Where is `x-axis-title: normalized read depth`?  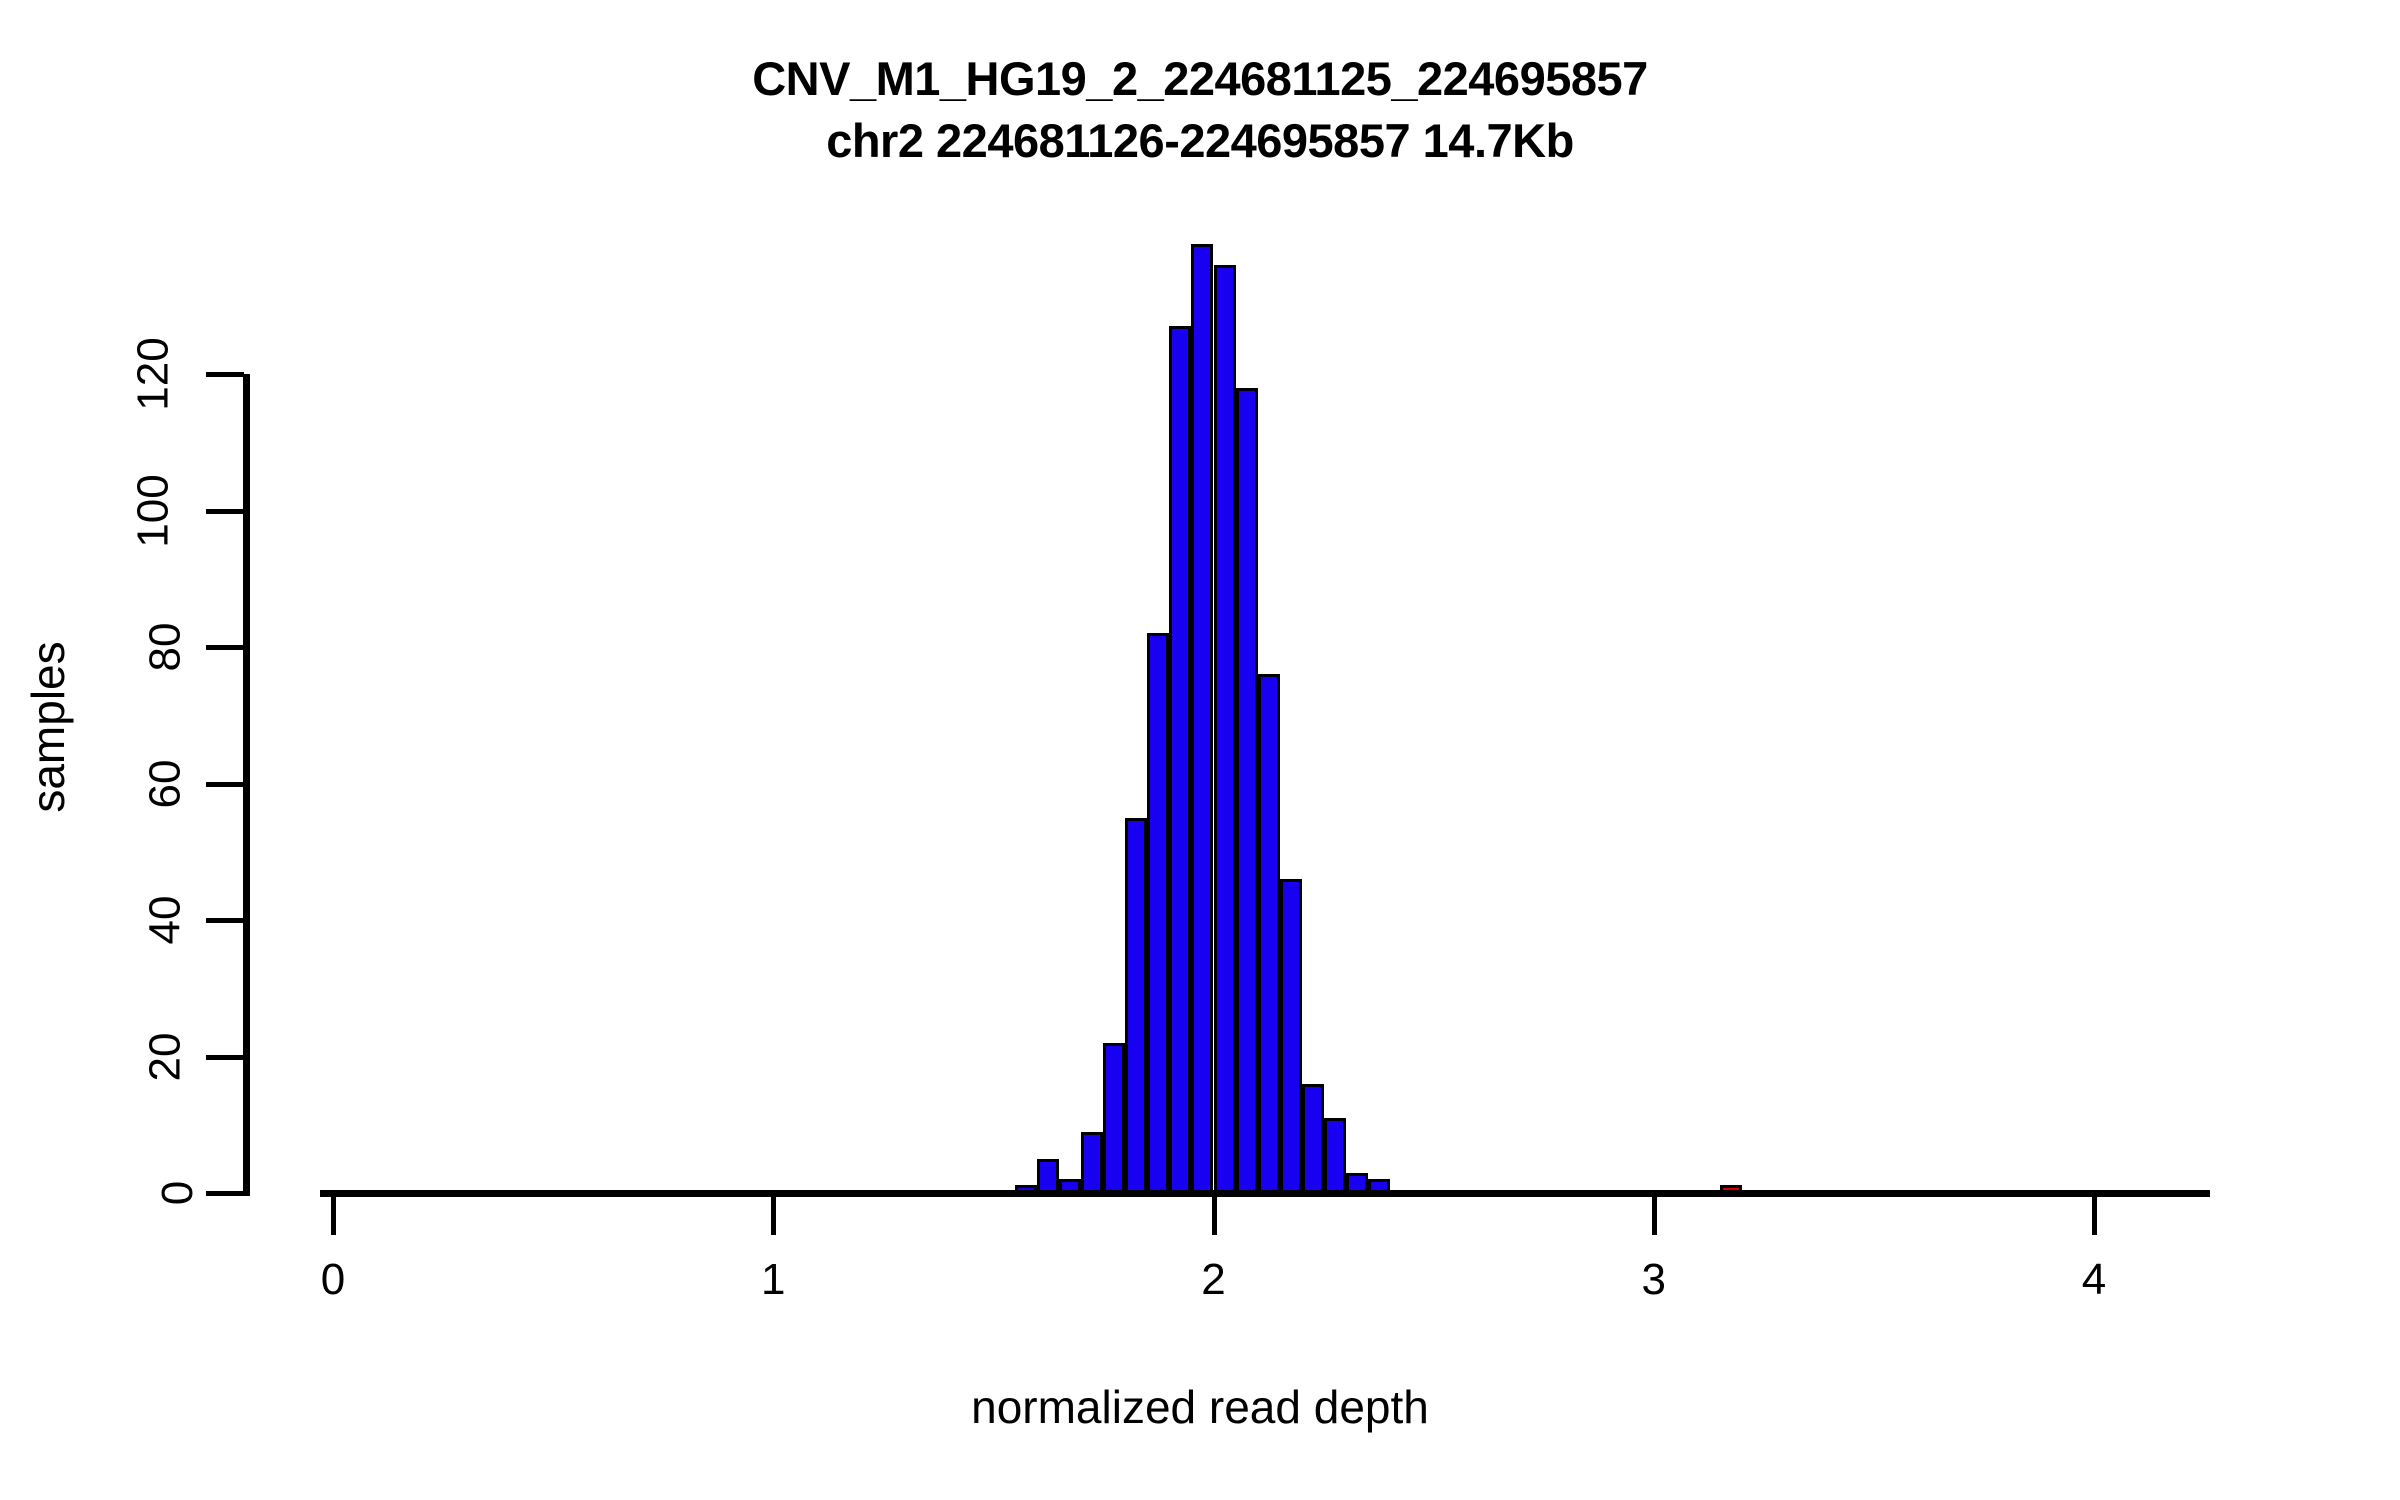
x-axis-title: normalized read depth is located at coordinates (1200, 1407).